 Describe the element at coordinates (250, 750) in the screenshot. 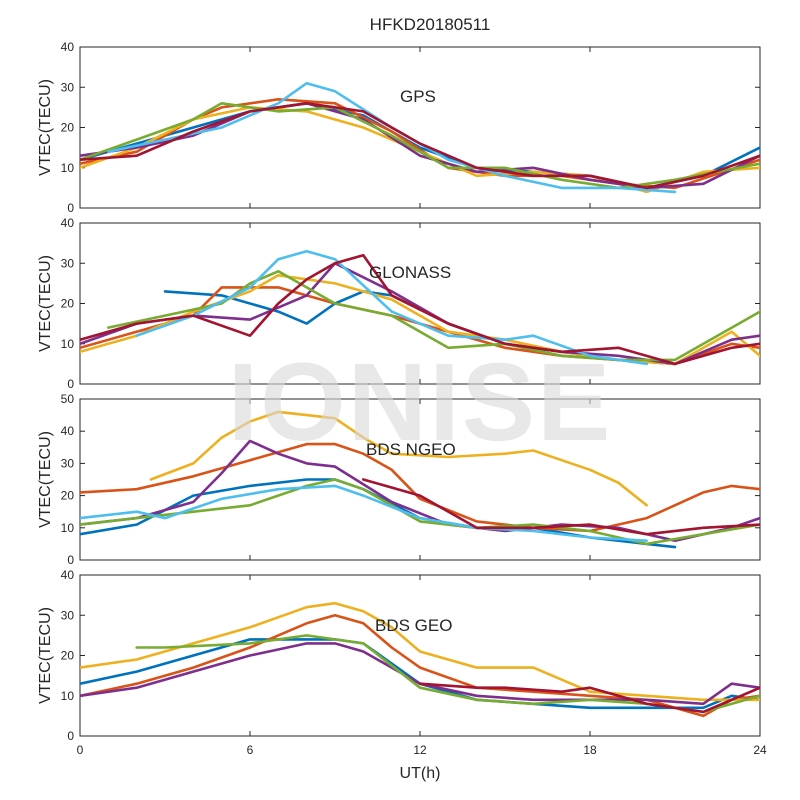

I see `x-tick-label: 6` at that location.